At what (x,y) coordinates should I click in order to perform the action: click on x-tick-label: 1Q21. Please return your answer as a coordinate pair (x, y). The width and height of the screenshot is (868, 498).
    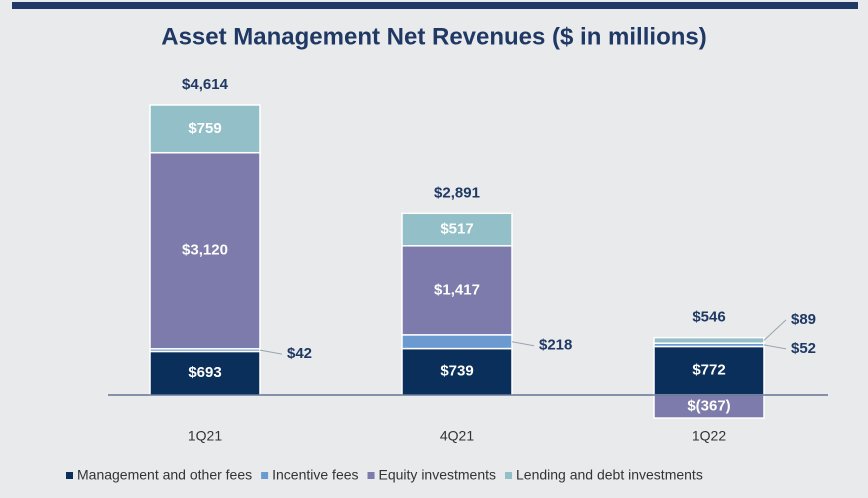
    Looking at the image, I should click on (205, 436).